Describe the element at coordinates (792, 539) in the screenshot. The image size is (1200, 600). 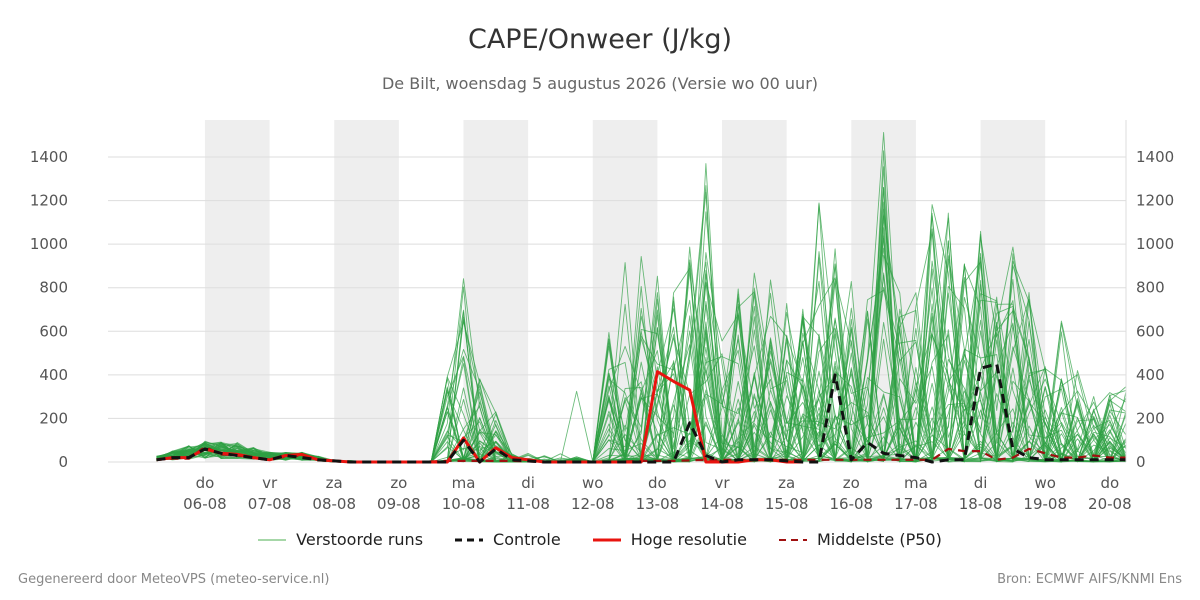
I see `legend-swatch-median` at that location.